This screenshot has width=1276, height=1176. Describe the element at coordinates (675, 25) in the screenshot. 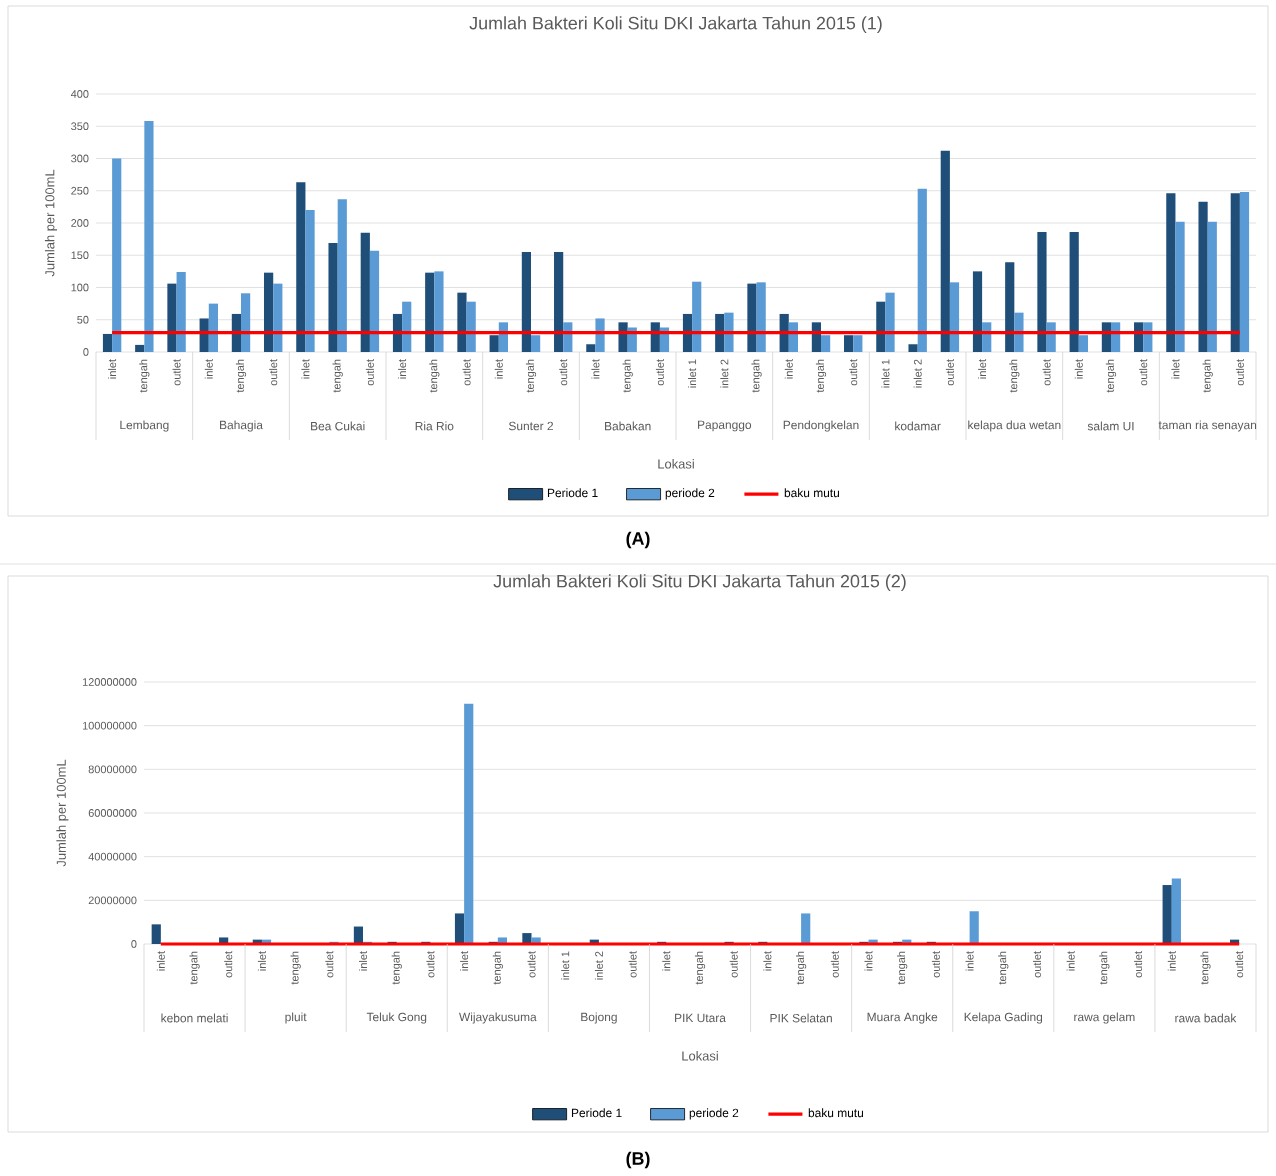

I see `chart-title: Jumlah Bakteri Koli Situ DKI Jakarta Tahun 2015 (1)` at that location.